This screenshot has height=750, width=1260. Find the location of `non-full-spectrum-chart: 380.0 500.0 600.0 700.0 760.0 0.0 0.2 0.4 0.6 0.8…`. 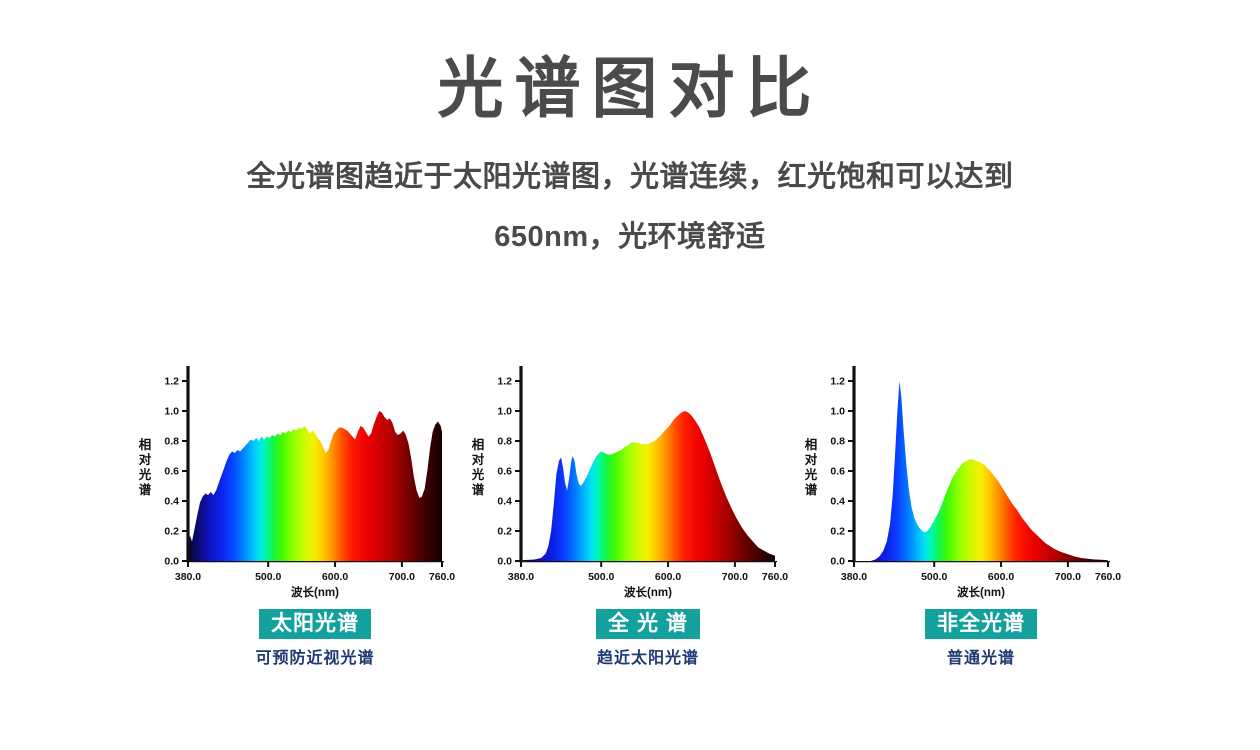

non-full-spectrum-chart: 380.0 500.0 600.0 700.0 760.0 0.0 0.2 0.4 0.6 0.8… is located at coordinates (962, 482).